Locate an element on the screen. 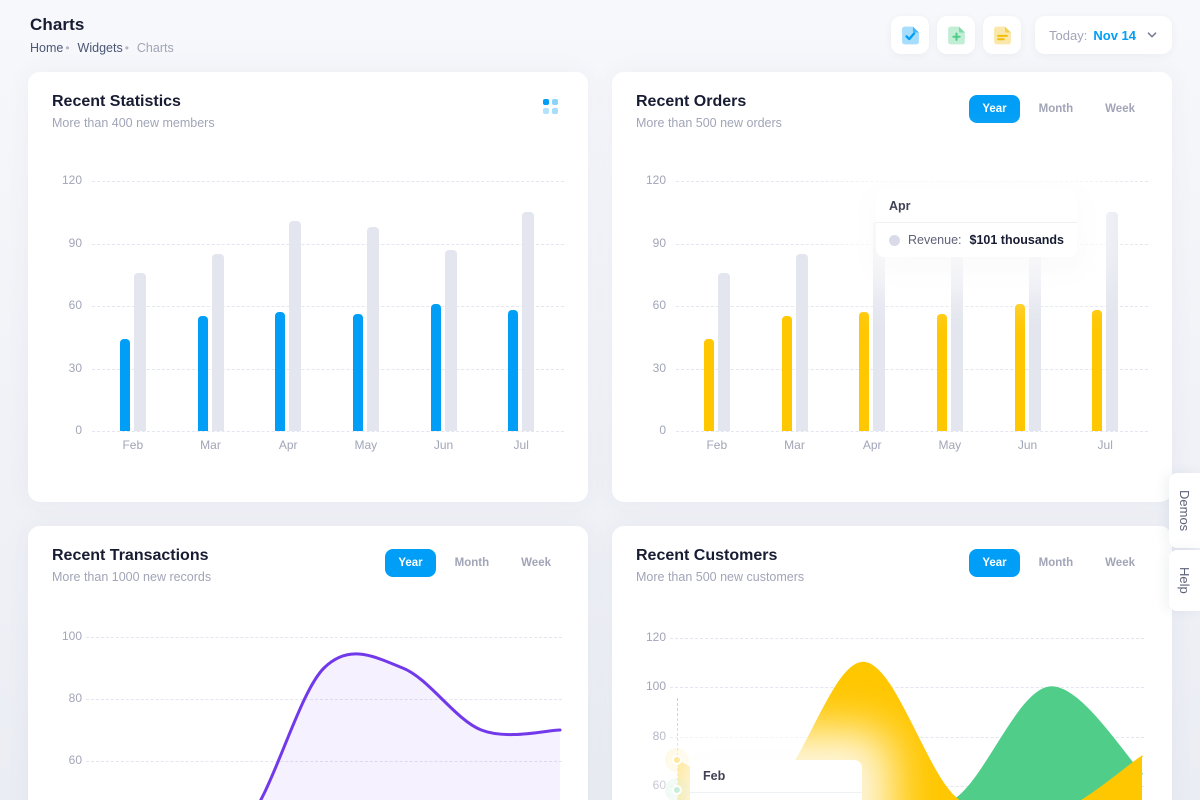  y-axis-tick: 60 is located at coordinates (75, 760).